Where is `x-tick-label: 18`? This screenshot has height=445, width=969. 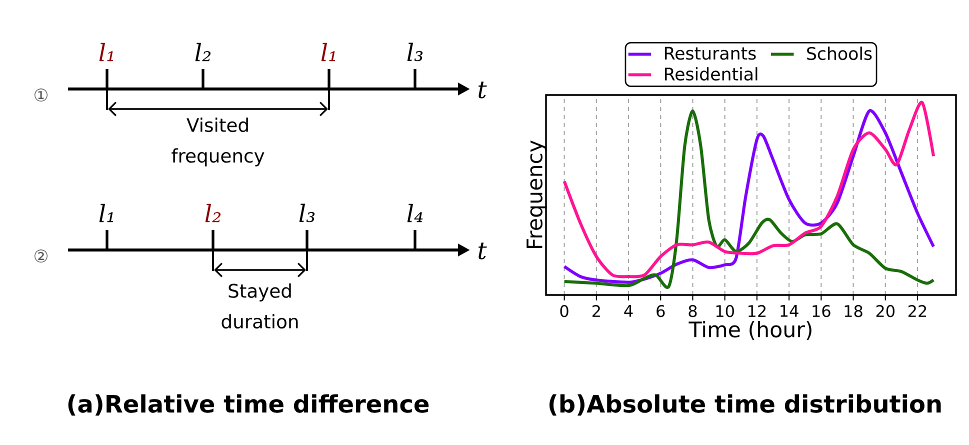
x-tick-label: 18 is located at coordinates (853, 311).